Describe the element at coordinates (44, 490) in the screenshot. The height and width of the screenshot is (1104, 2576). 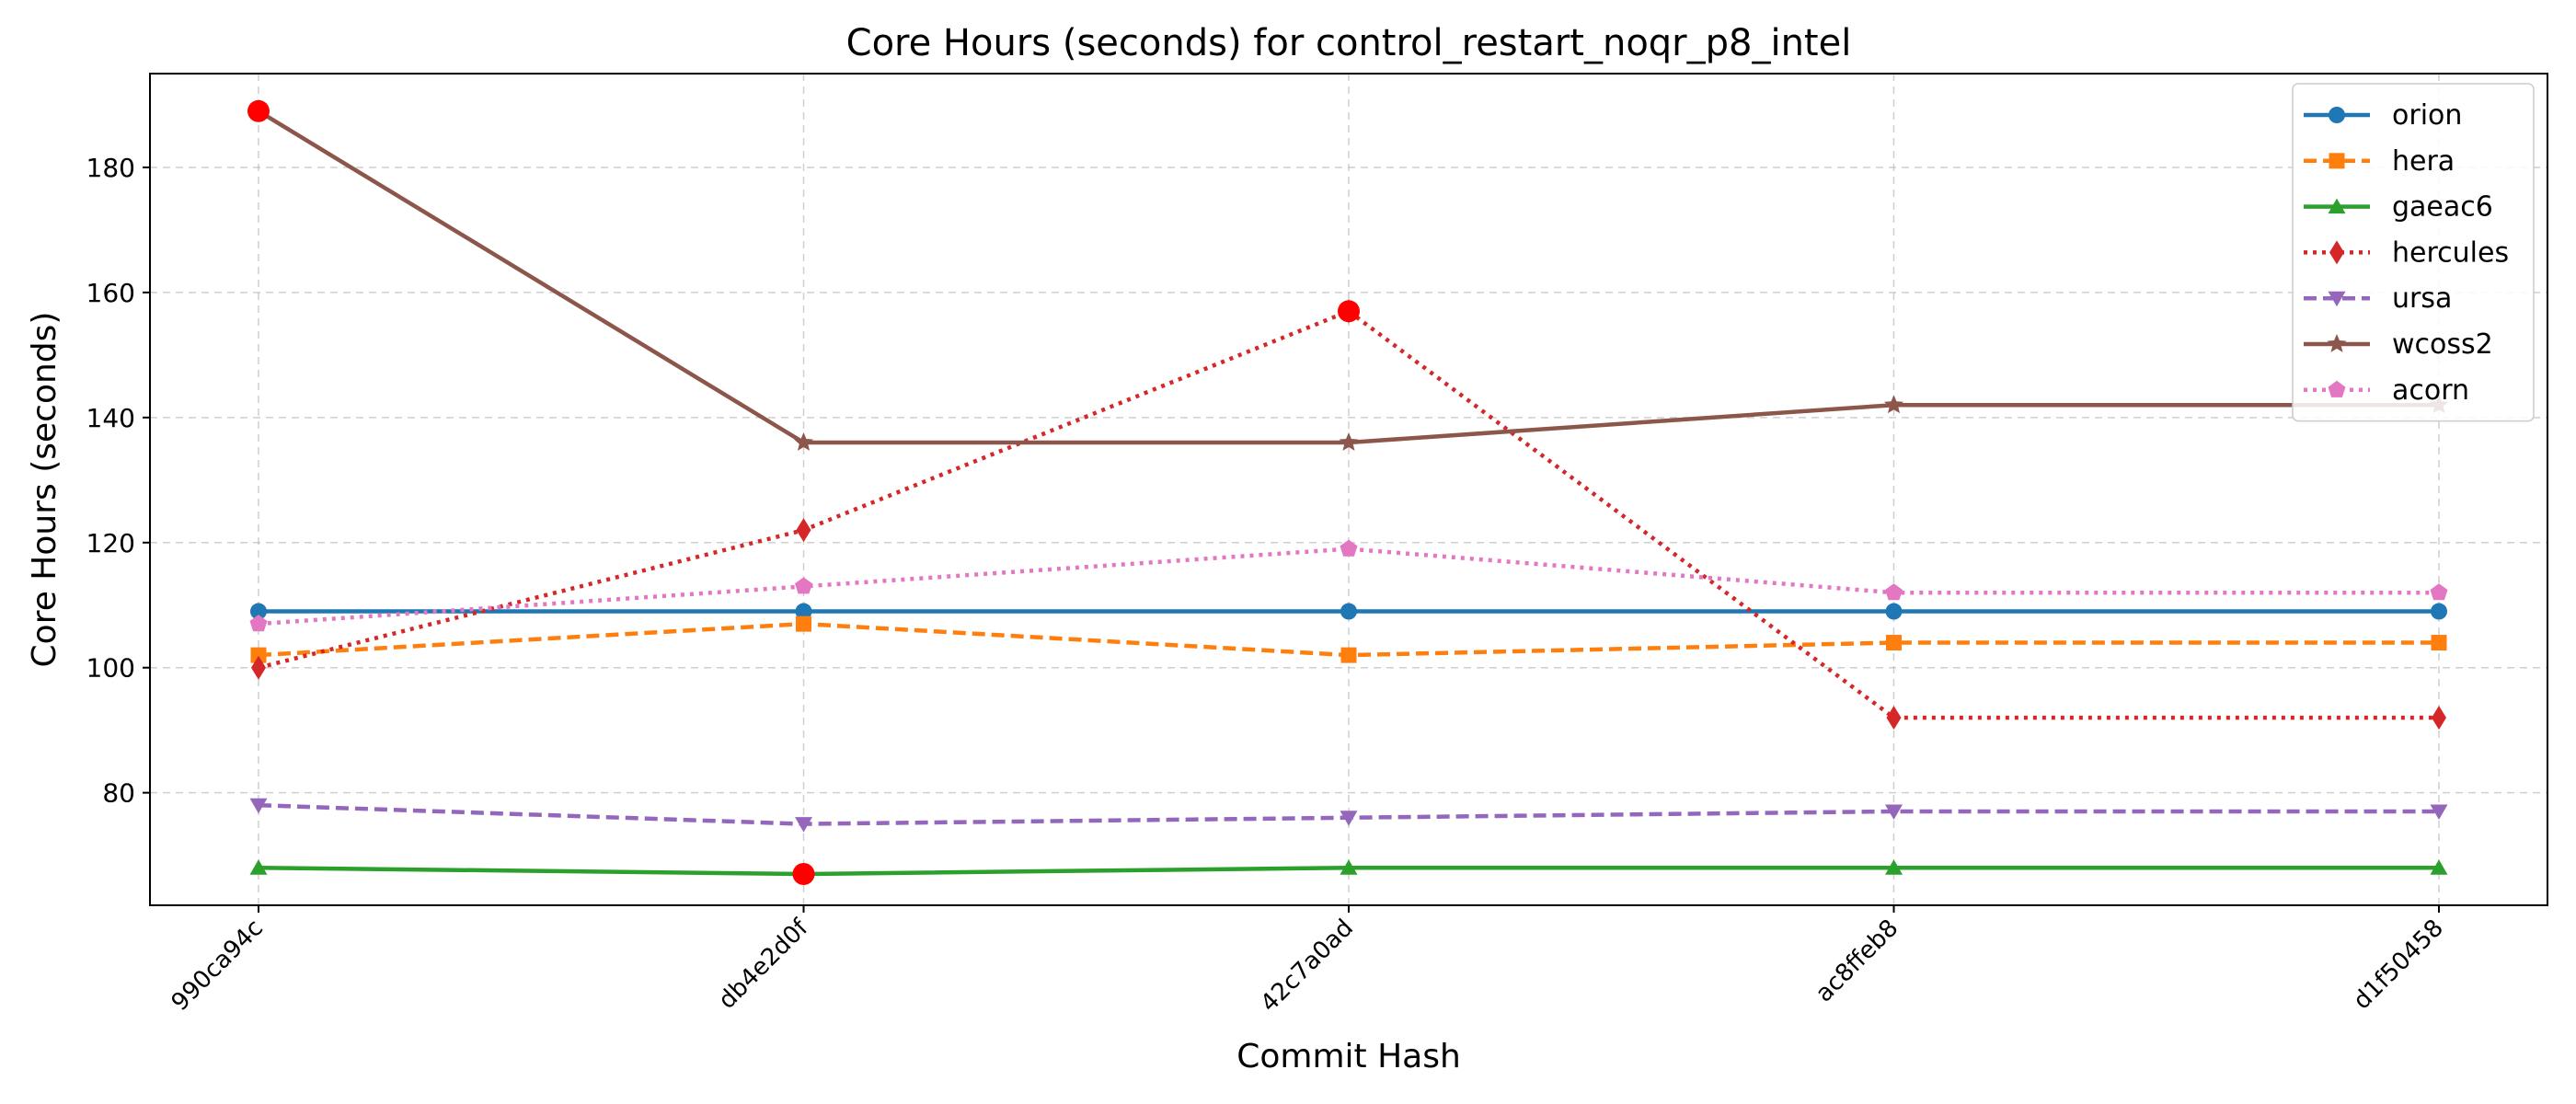
I see `y-axis-label: Core Hours (seconds)` at that location.